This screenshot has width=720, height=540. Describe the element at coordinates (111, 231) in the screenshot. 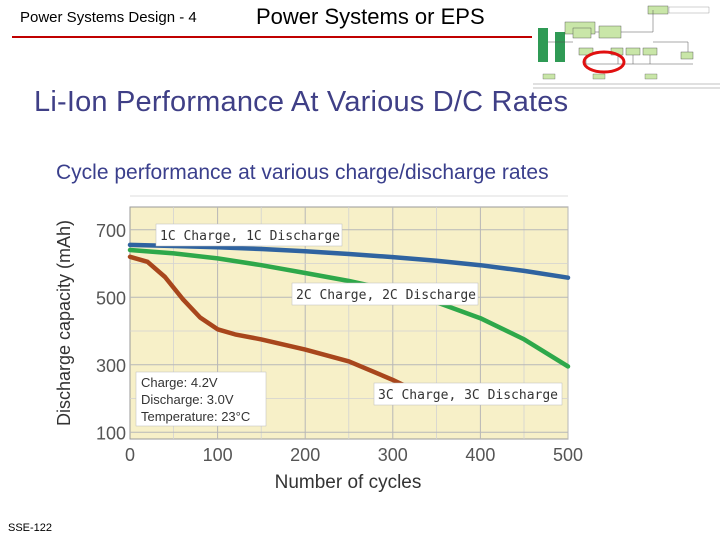

I see `y-tick-label: 700` at that location.